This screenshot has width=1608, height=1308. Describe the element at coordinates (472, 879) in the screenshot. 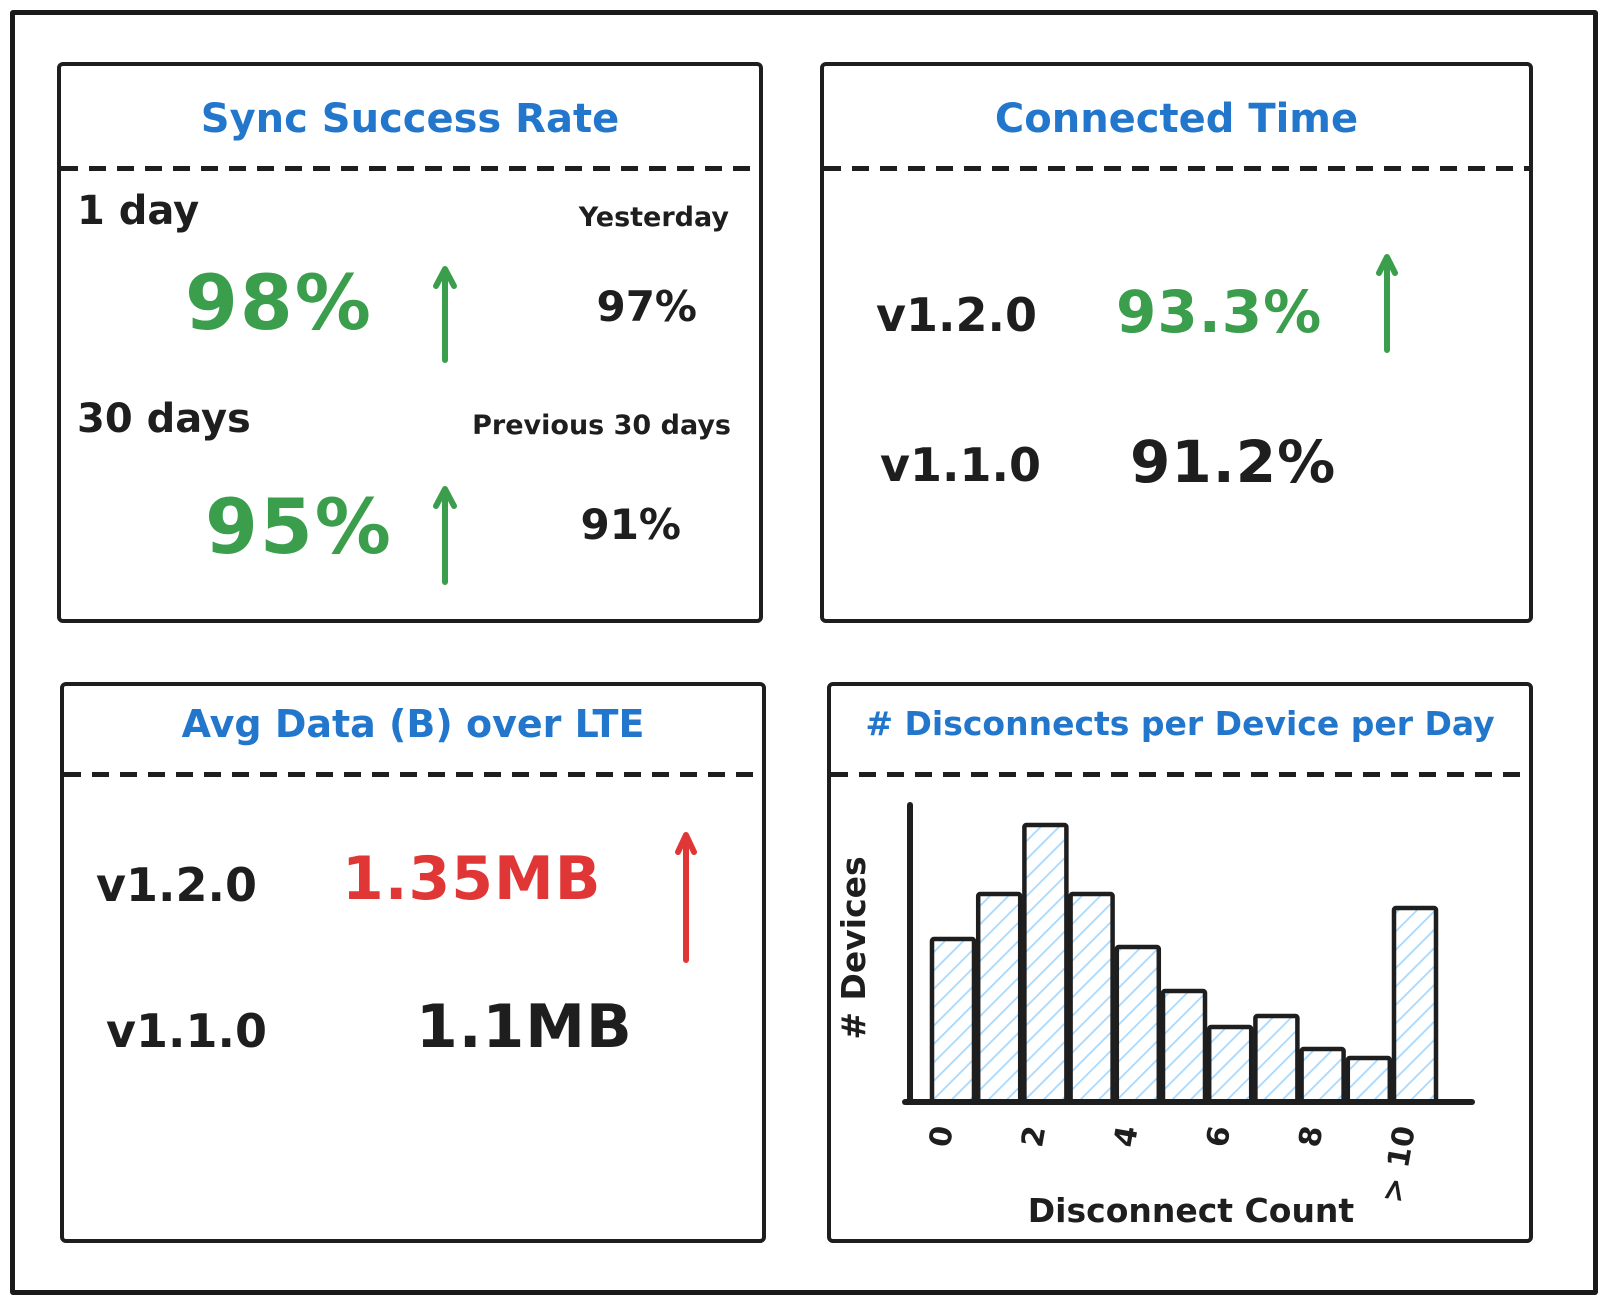

I see `metric-value: 1.35MB` at that location.